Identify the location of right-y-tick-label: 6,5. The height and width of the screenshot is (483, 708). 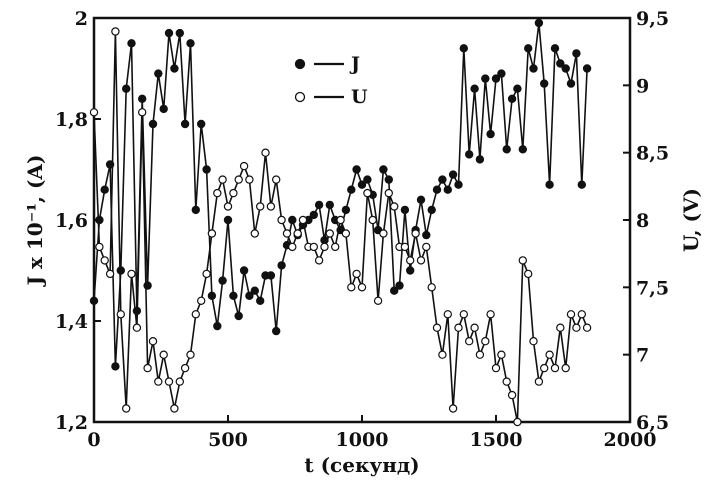
(652, 423).